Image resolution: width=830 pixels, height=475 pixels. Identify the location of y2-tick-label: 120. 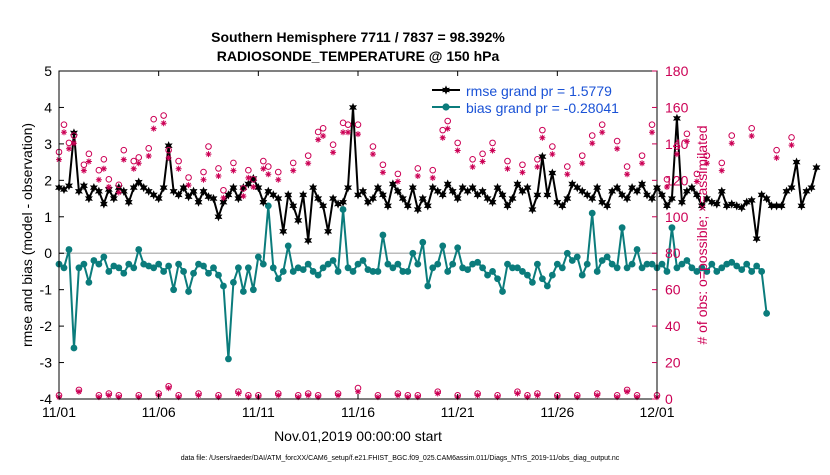
(677, 180).